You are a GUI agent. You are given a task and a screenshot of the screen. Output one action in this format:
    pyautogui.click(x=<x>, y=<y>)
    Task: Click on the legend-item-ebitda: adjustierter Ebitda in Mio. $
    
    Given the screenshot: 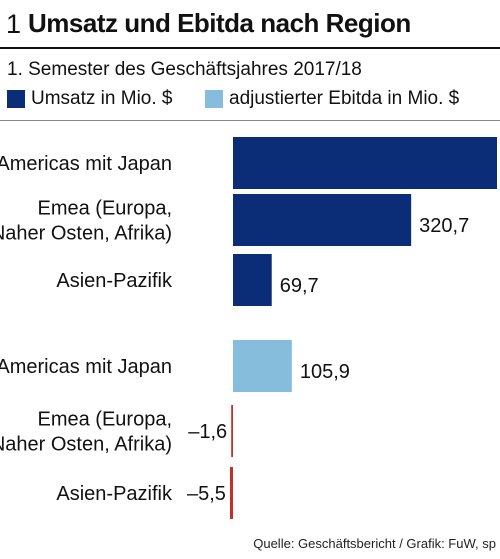 What is the action you would take?
    pyautogui.click(x=332, y=99)
    